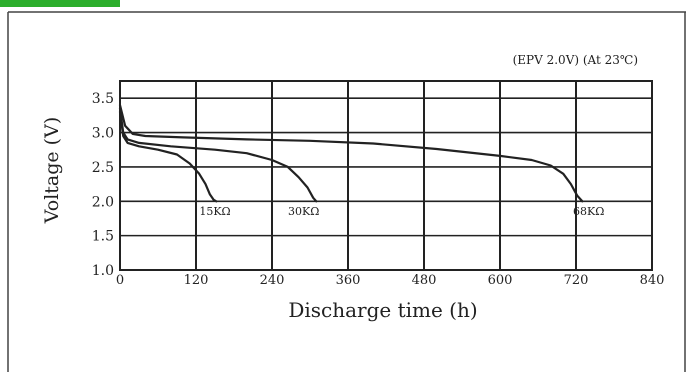 The width and height of the screenshot is (686, 372). I want to click on x-tick-label-600: 600, so click(500, 280).